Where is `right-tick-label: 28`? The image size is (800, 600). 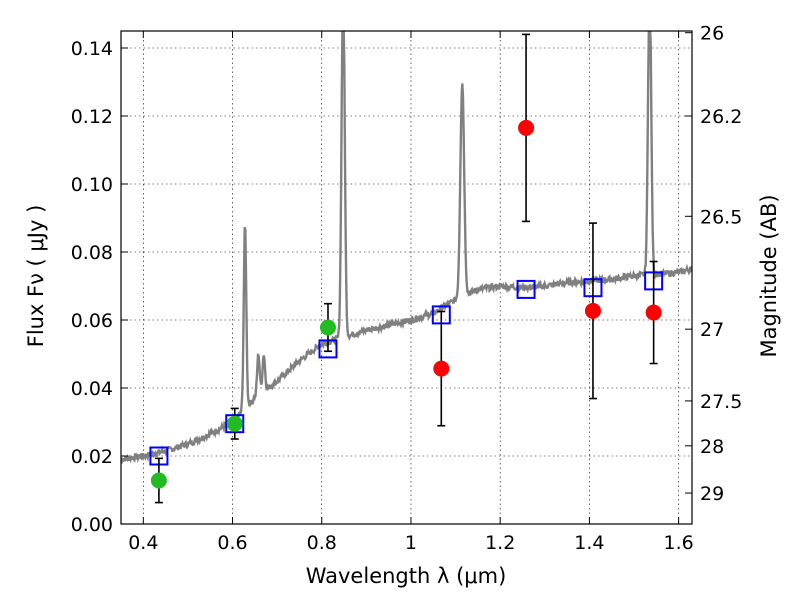
right-tick-label: 28 is located at coordinates (712, 447).